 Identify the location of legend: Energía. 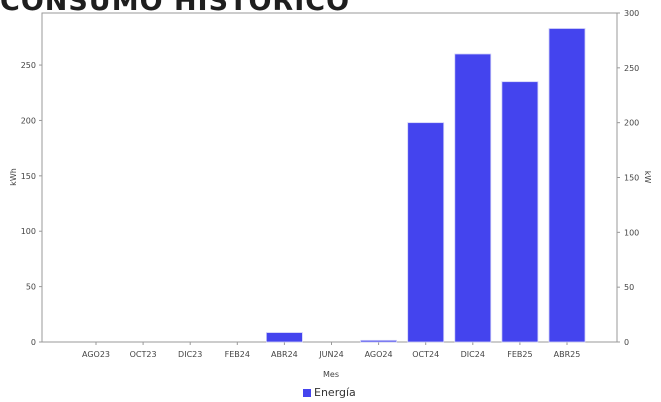
(329, 392).